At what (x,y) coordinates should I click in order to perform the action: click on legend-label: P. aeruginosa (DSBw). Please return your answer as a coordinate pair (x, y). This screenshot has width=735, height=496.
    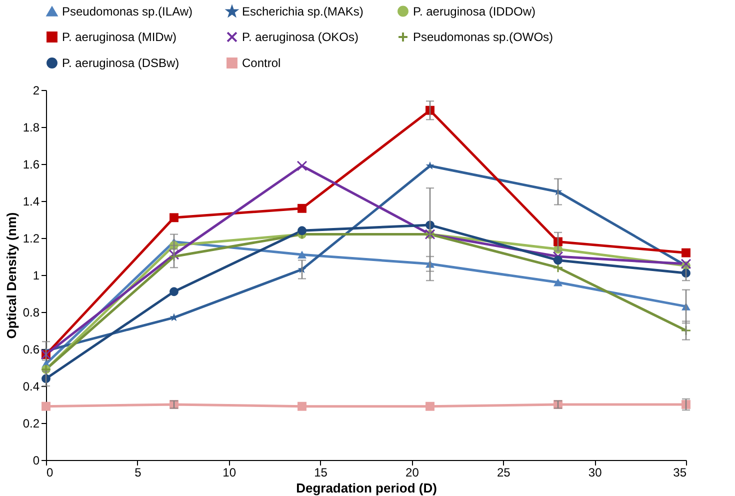
    Looking at the image, I should click on (121, 63).